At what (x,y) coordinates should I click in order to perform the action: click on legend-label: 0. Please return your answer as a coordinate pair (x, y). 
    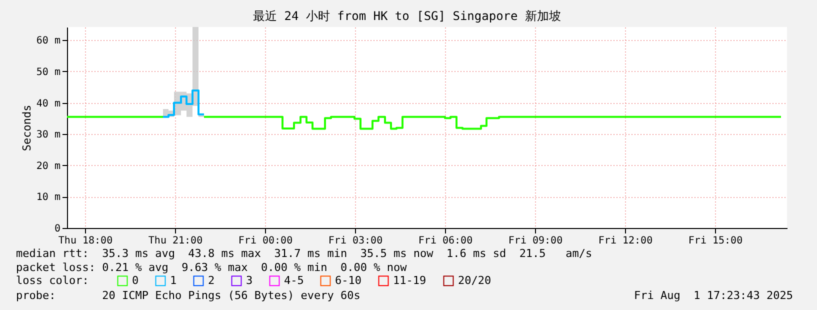
    Looking at the image, I should click on (135, 280).